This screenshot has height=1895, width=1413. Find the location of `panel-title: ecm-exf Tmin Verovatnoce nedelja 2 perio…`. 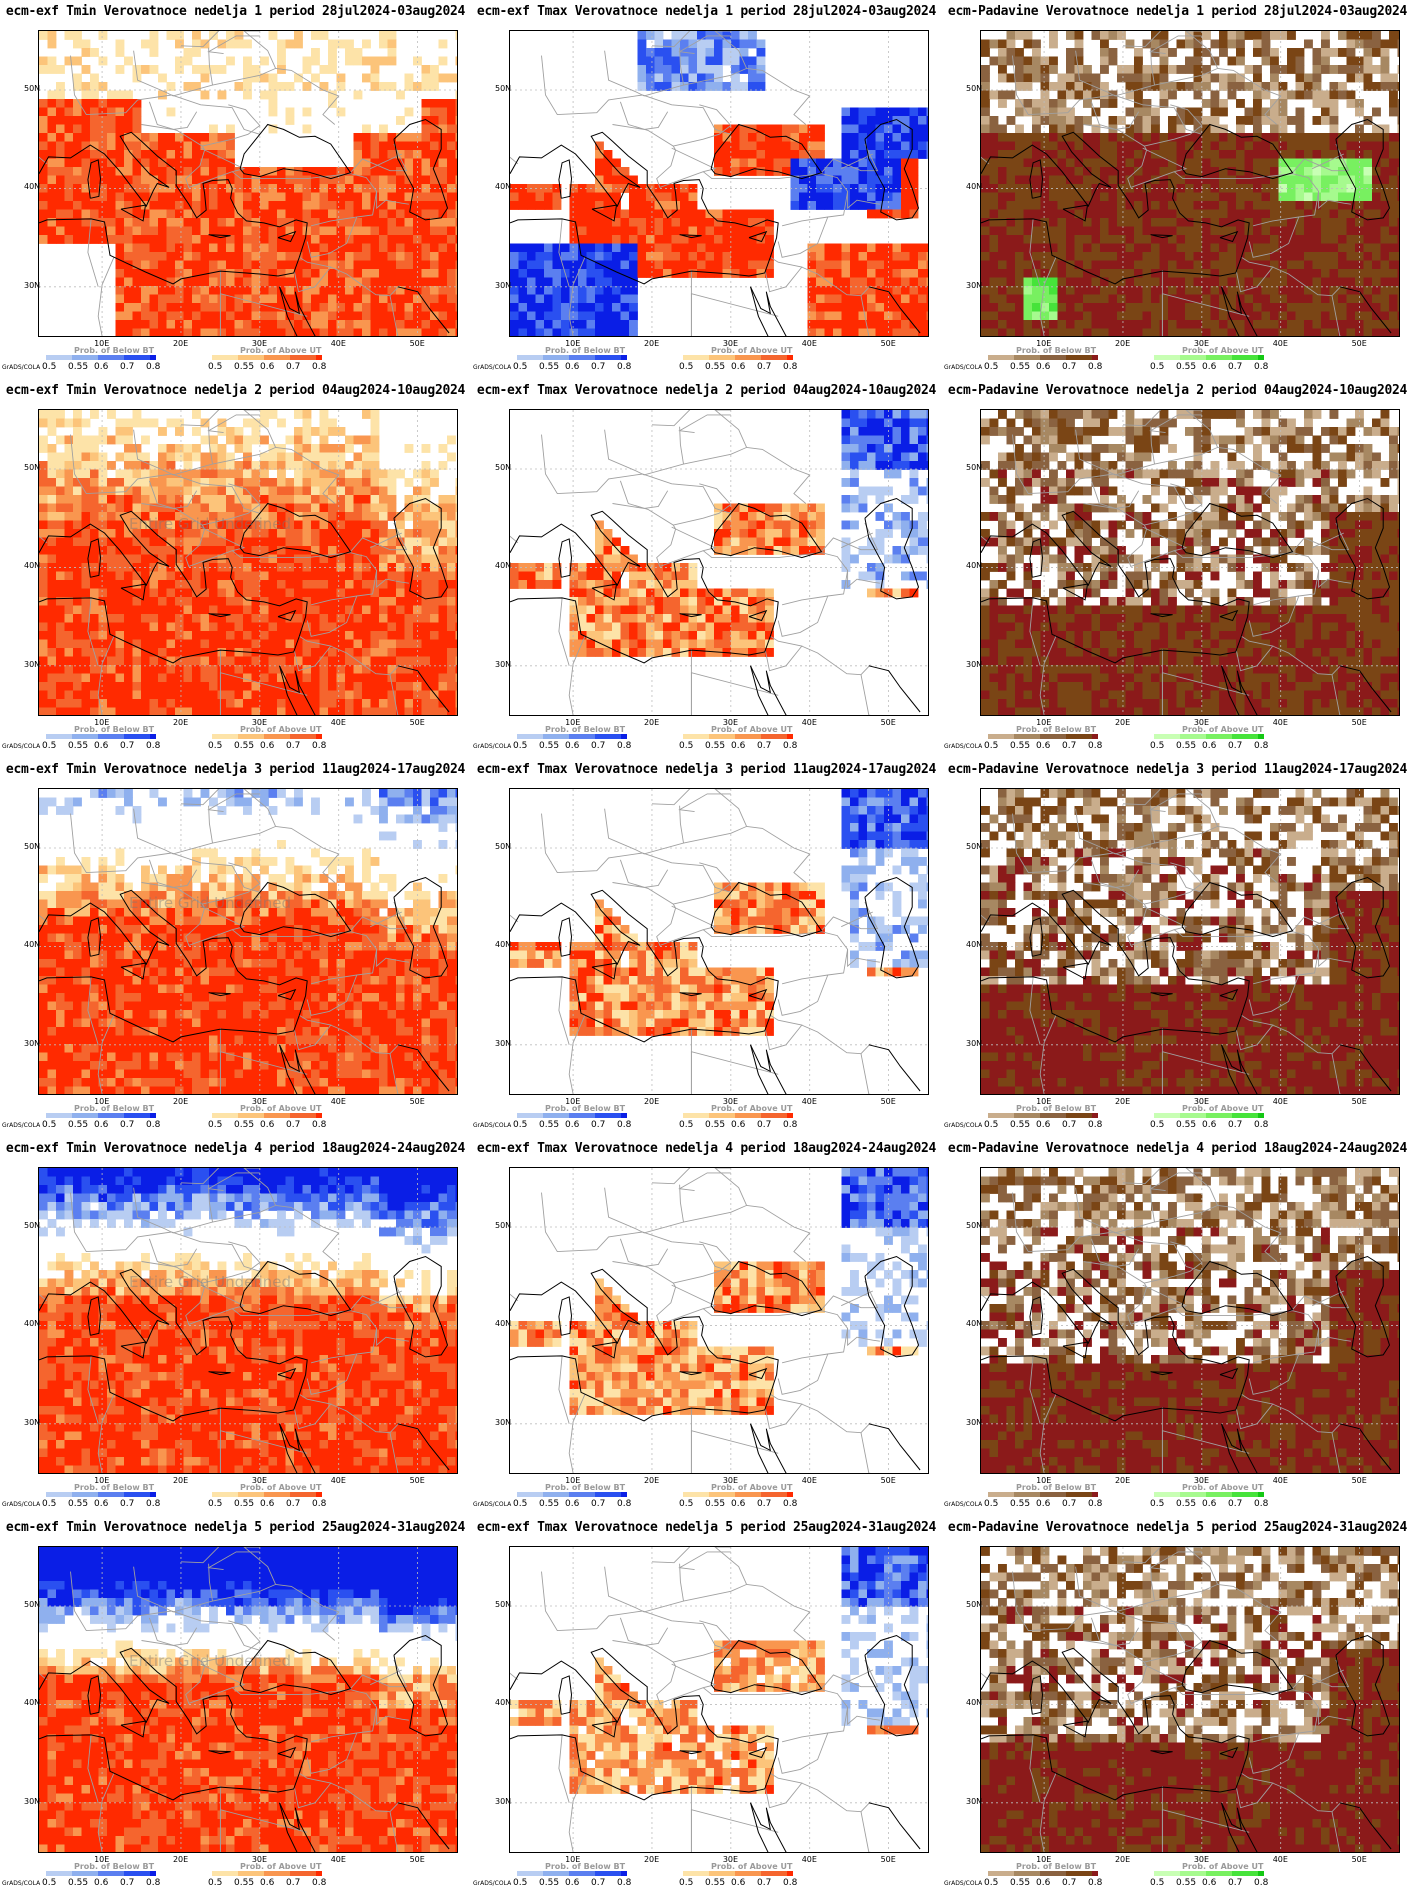

panel-title: ecm-exf Tmin Verovatnoce nedelja 2 perio… is located at coordinates (235, 390).